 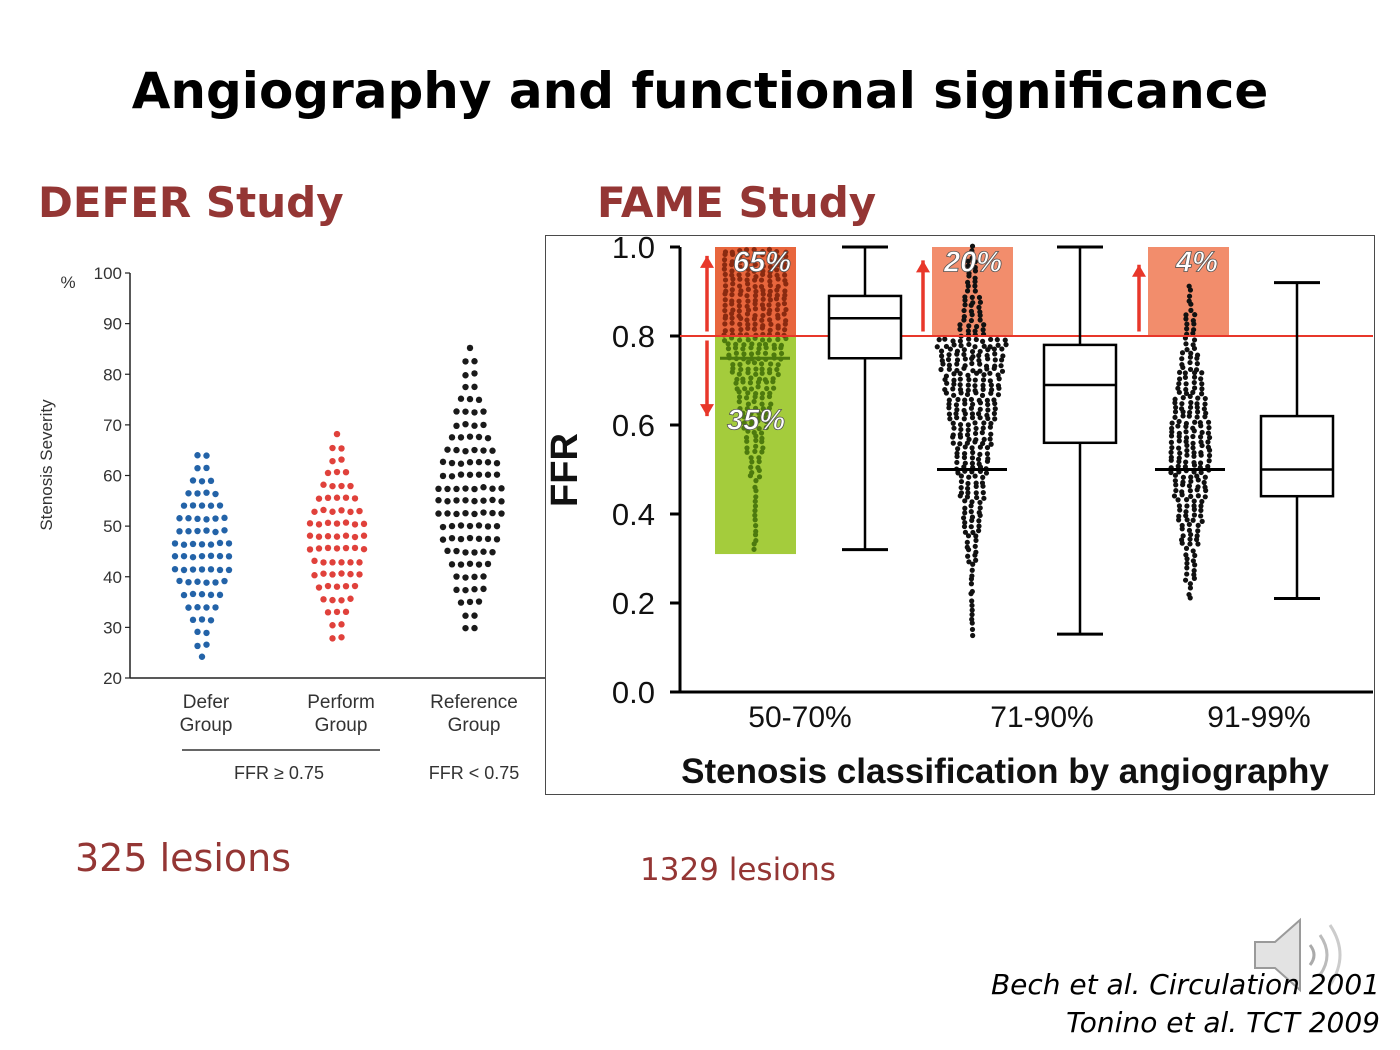 What do you see at coordinates (206, 725) in the screenshot?
I see `x-category-label: Group` at bounding box center [206, 725].